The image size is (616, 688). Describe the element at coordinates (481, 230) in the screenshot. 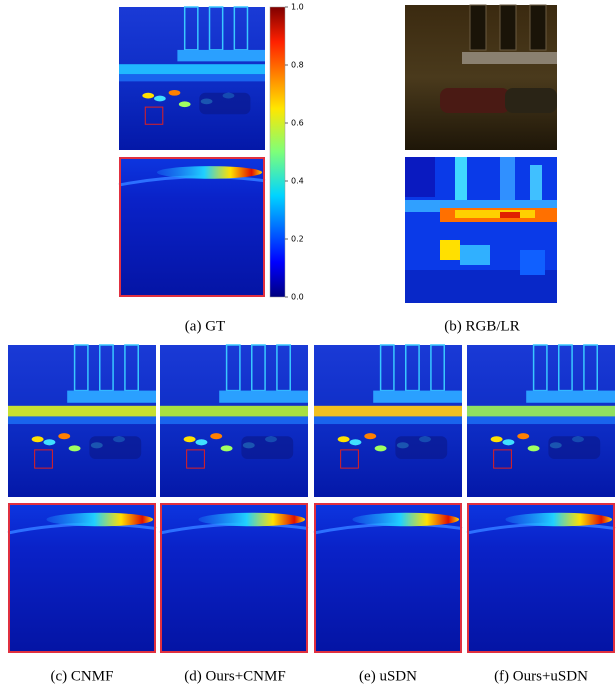

I see `lr-image` at that location.